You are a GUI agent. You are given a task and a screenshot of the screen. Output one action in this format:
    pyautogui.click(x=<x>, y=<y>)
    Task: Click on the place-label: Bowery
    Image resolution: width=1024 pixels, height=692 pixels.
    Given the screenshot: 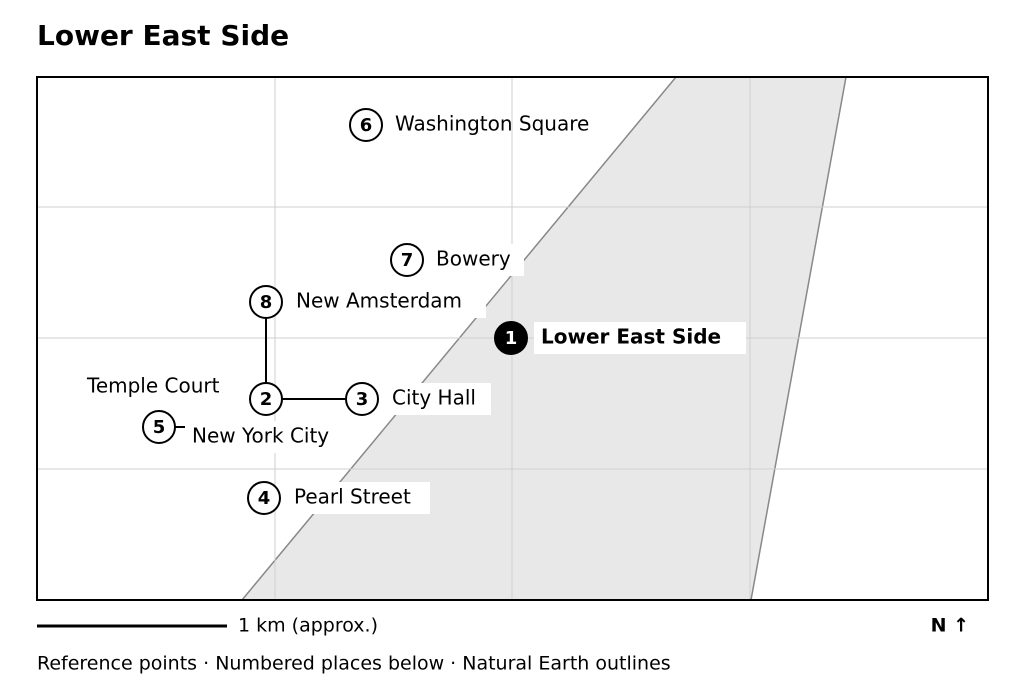 What is the action you would take?
    pyautogui.click(x=473, y=259)
    